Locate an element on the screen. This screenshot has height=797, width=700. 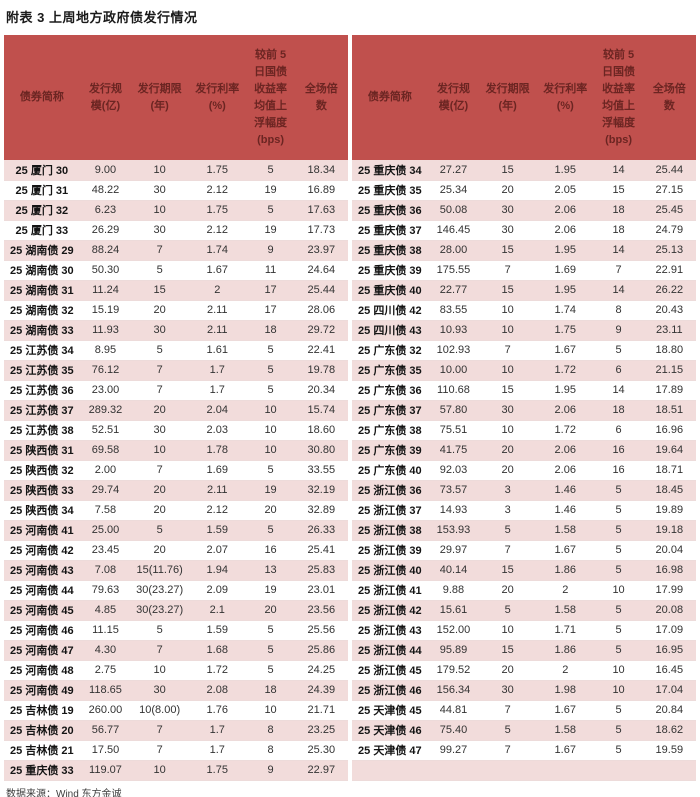
bond-name-cell: 25 河南债 47 is located at coordinates (42, 650).